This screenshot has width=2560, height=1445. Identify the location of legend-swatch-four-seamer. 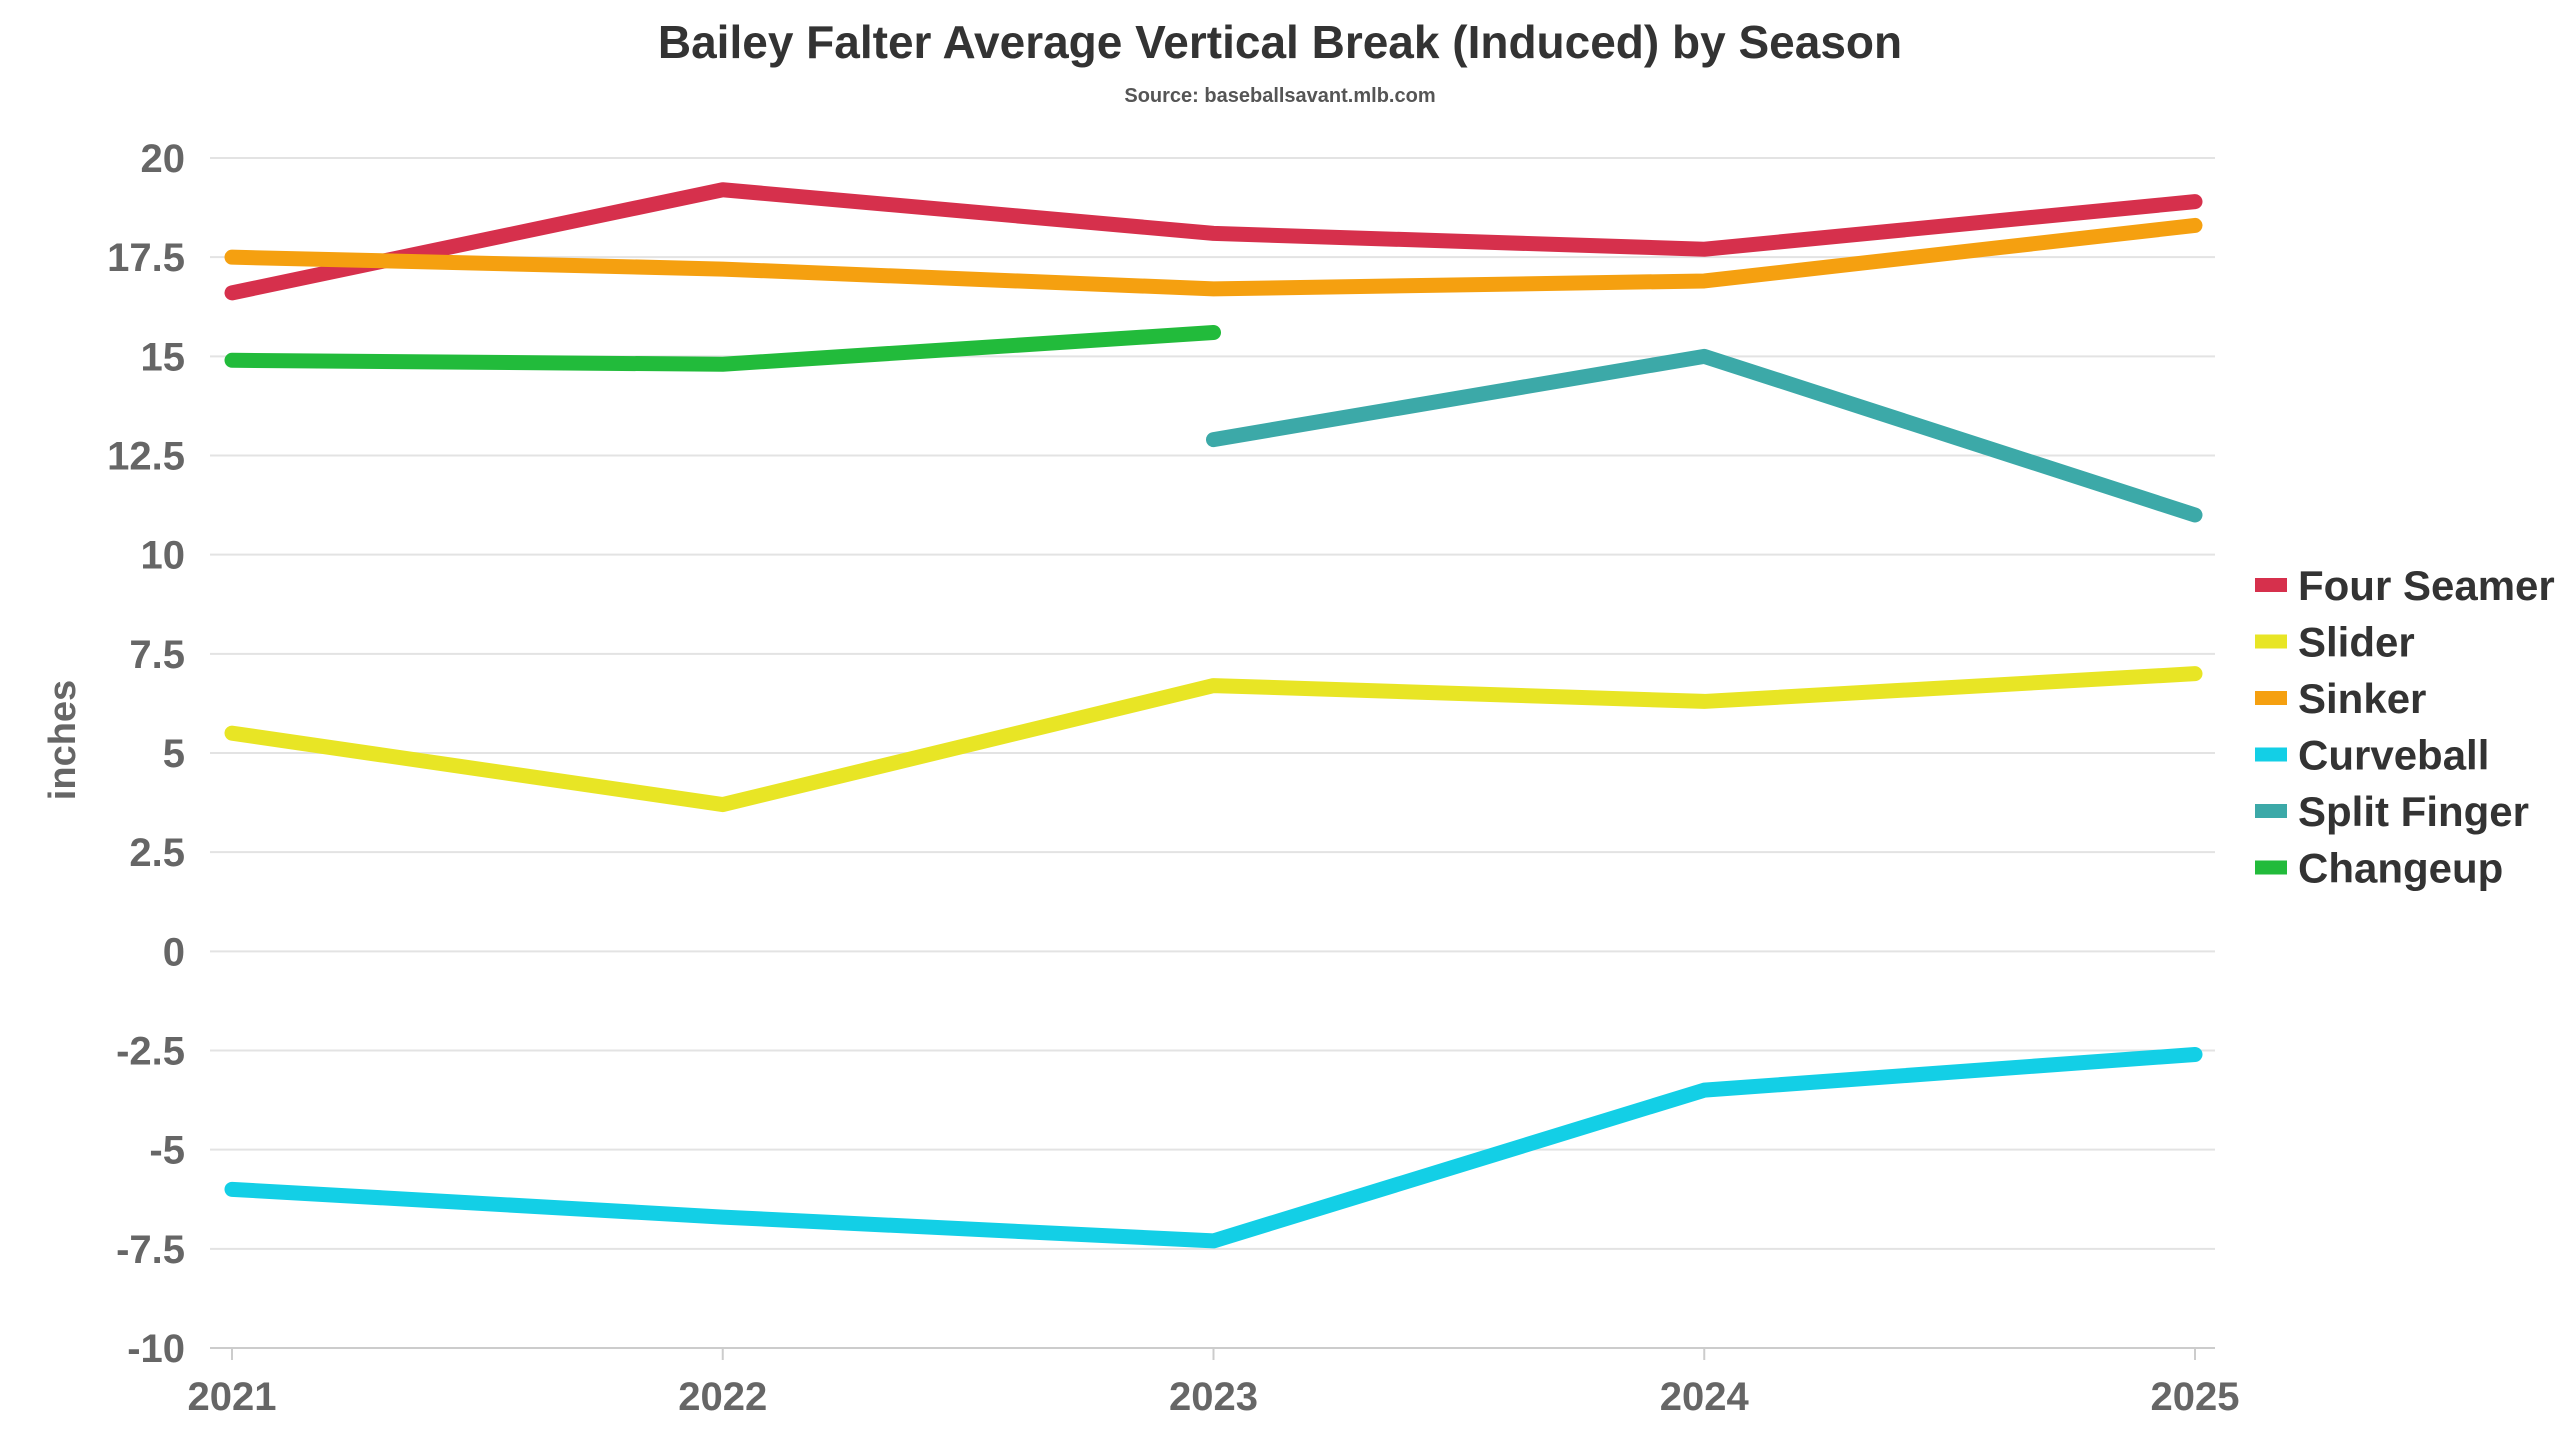
(2271, 585).